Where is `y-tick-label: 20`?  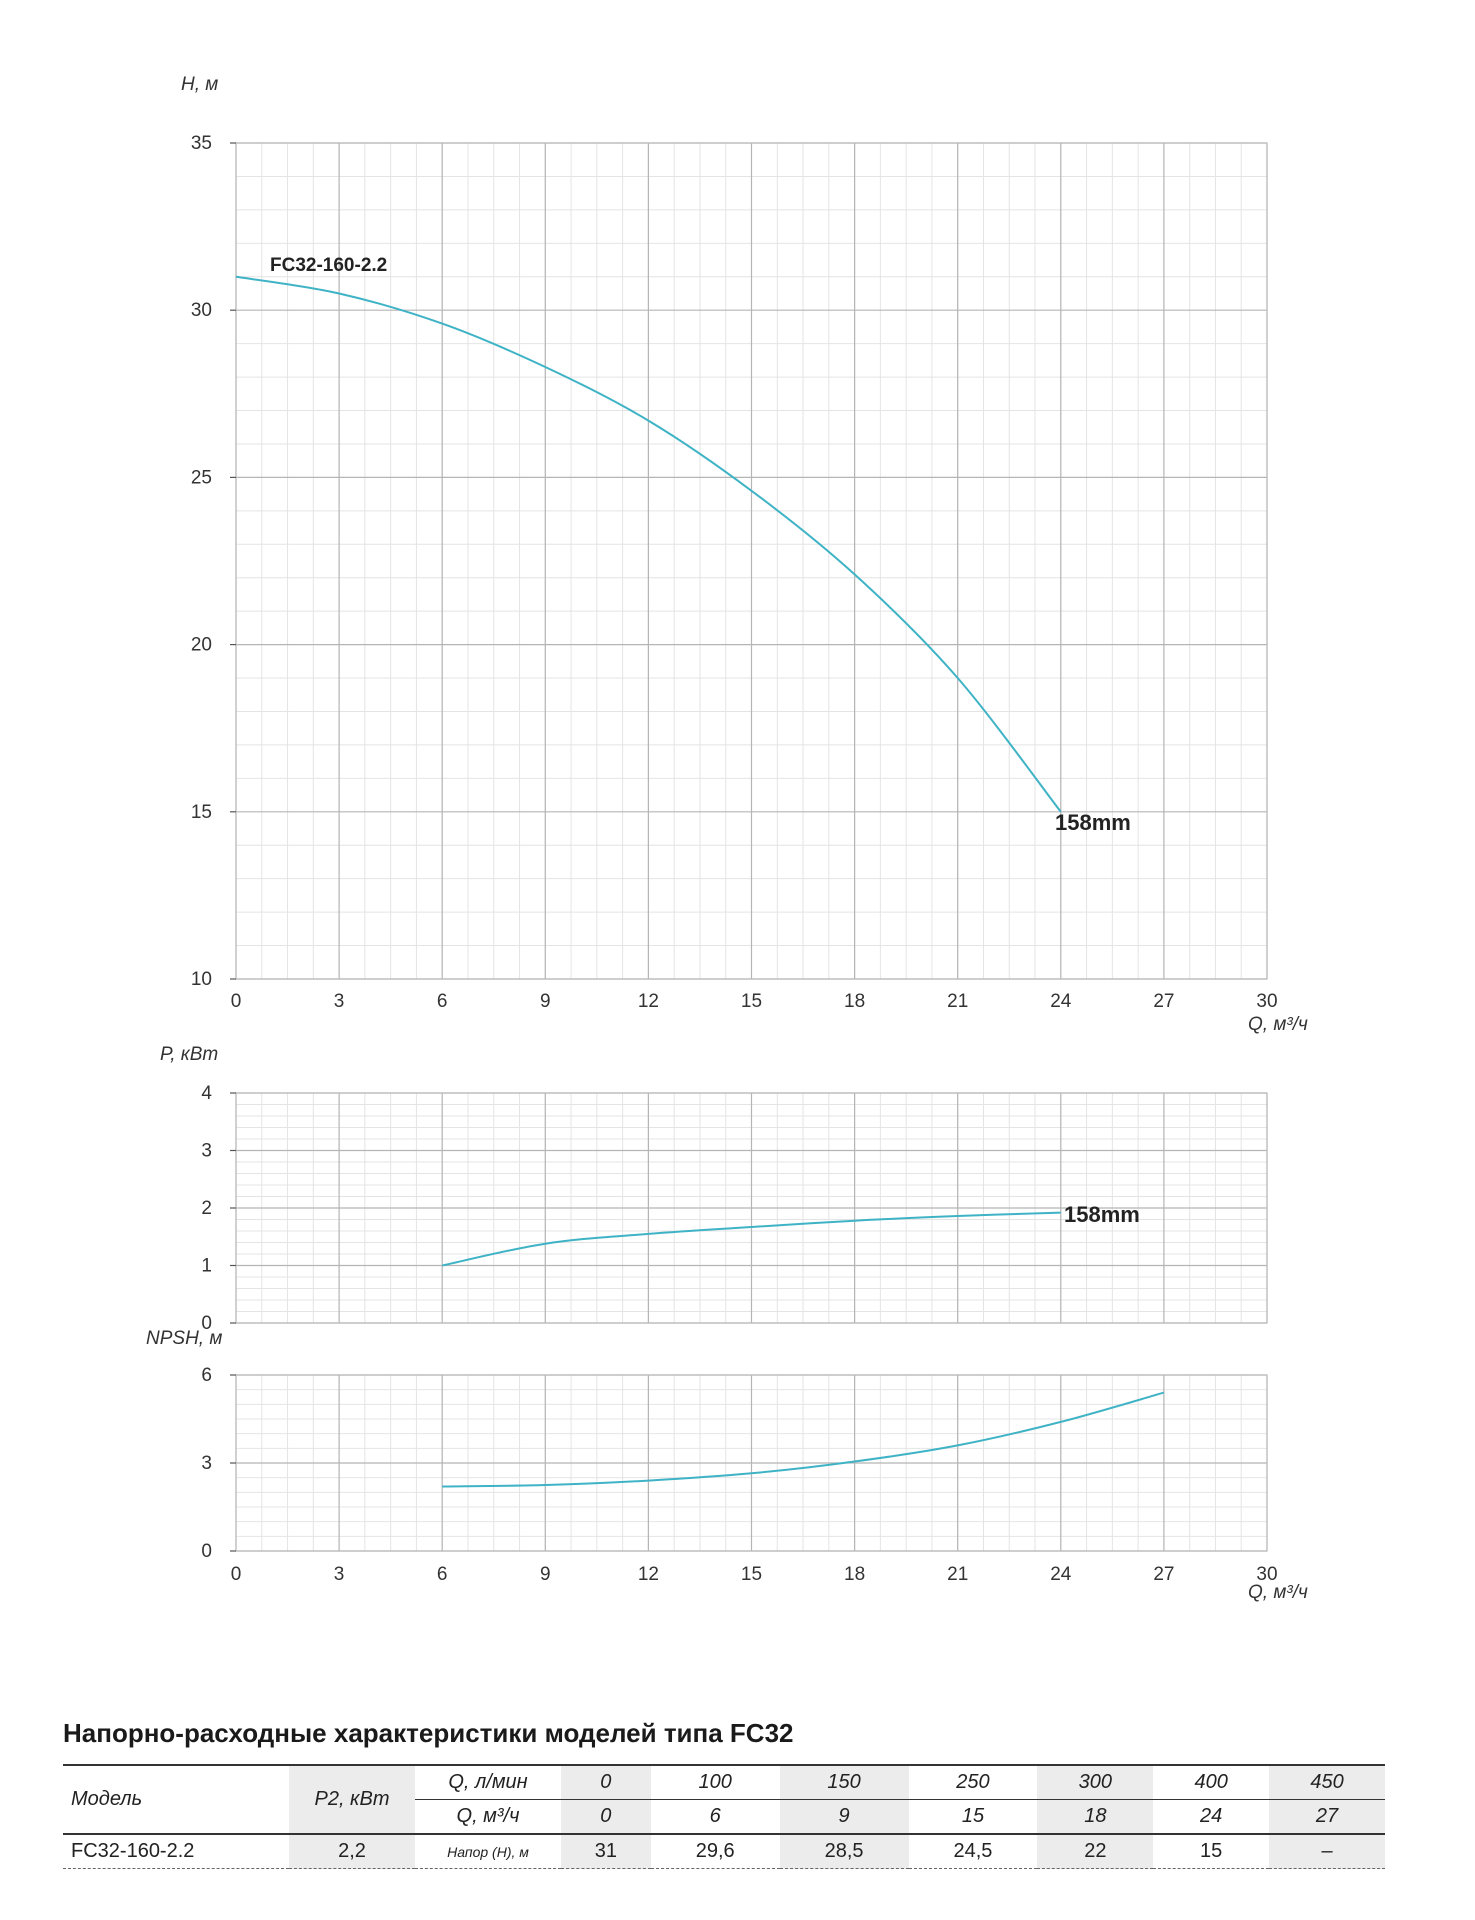 y-tick-label: 20 is located at coordinates (201, 645).